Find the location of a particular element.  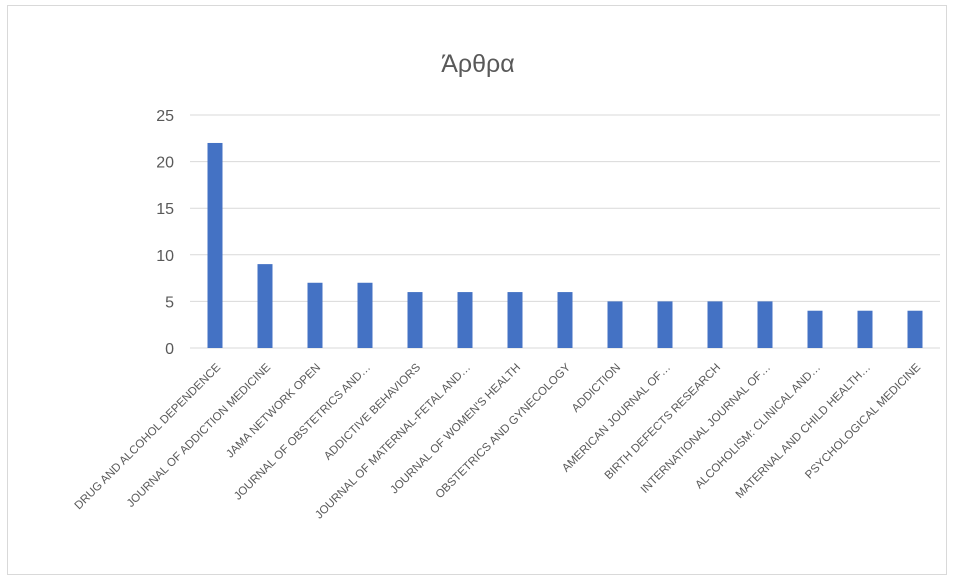

x-category-label: ADDICTIVE BEHAVIORS is located at coordinates (372, 411).